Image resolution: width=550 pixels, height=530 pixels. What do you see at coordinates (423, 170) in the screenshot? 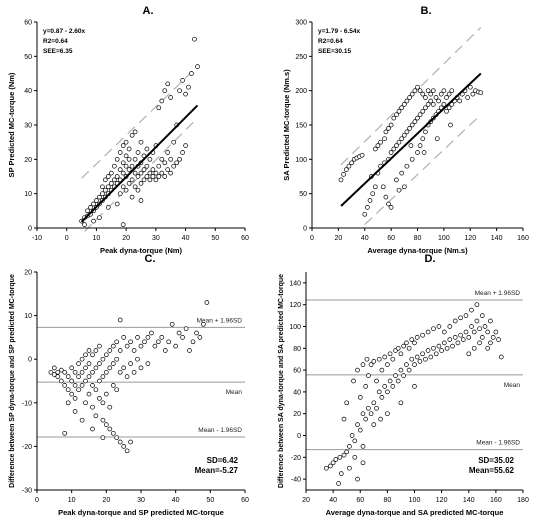
I see `prediction-bound-line` at bounding box center [423, 170].